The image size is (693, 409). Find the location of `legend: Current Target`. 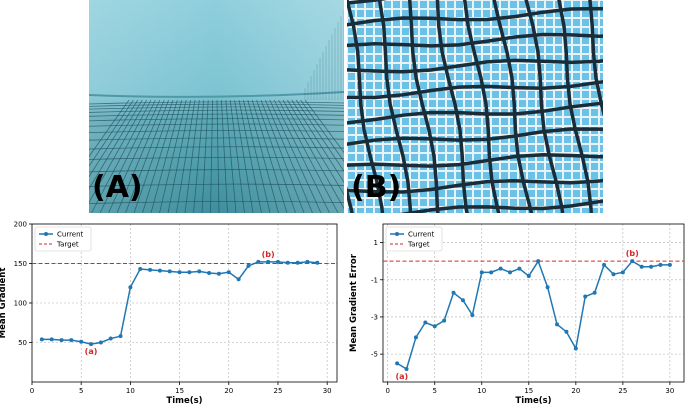

legend: Current Target is located at coordinates (414, 239).